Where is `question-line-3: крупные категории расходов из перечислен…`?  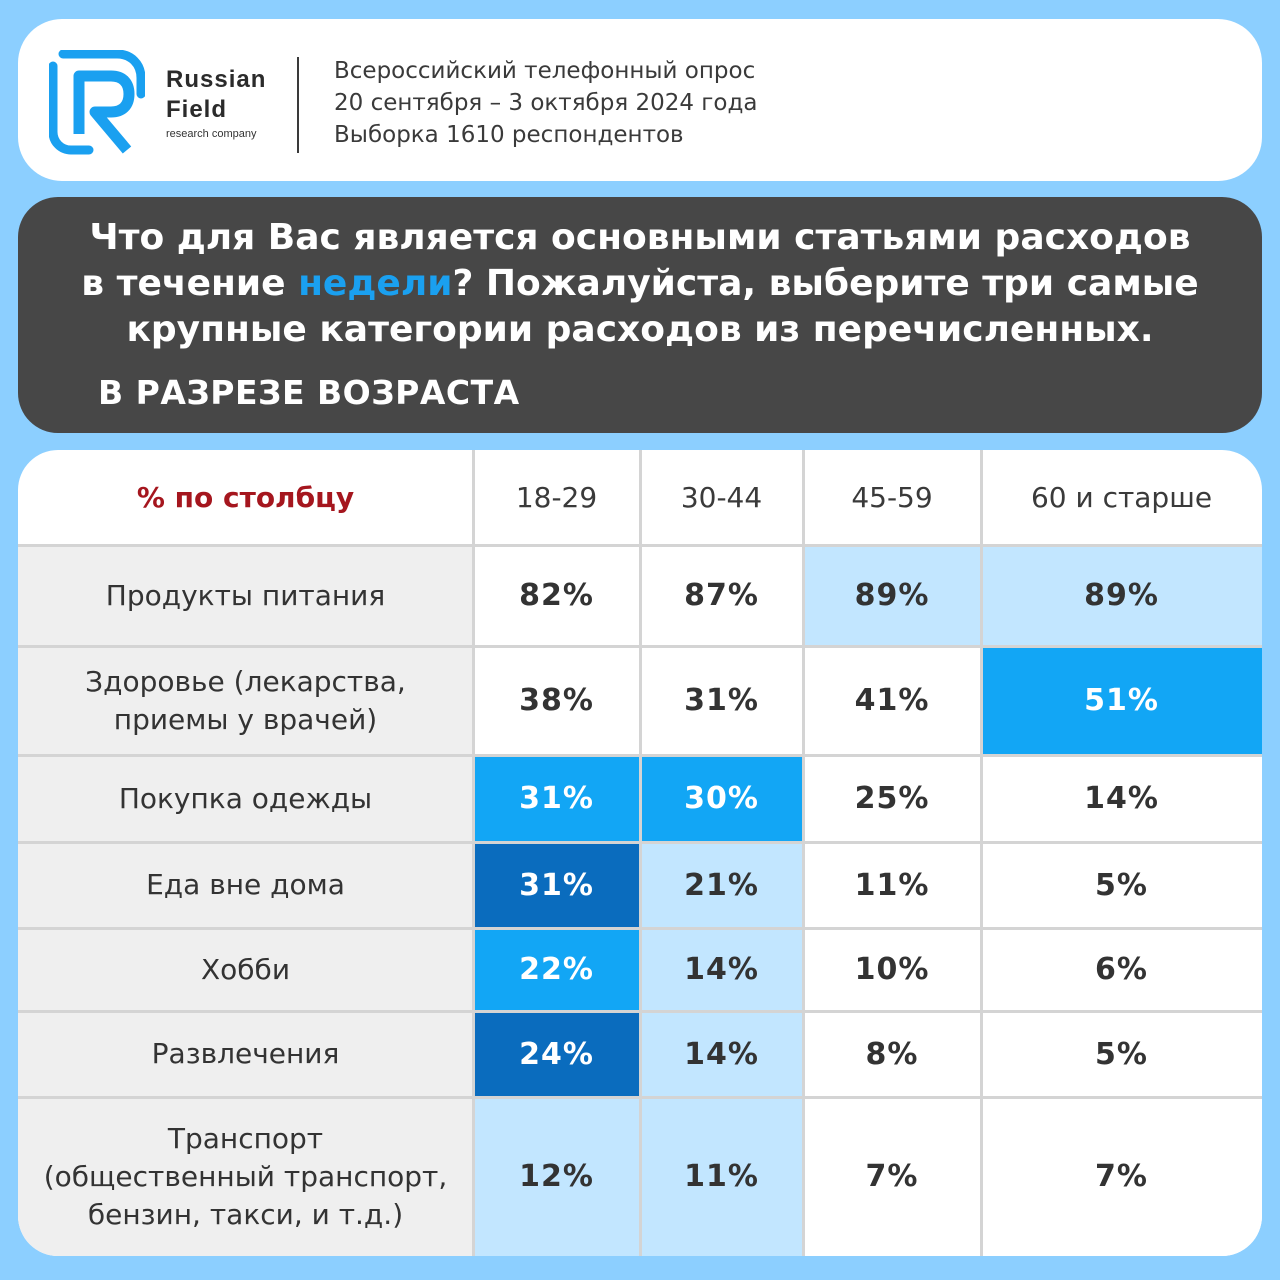
question-line-3: крупные категории расходов из перечислен… is located at coordinates (640, 329).